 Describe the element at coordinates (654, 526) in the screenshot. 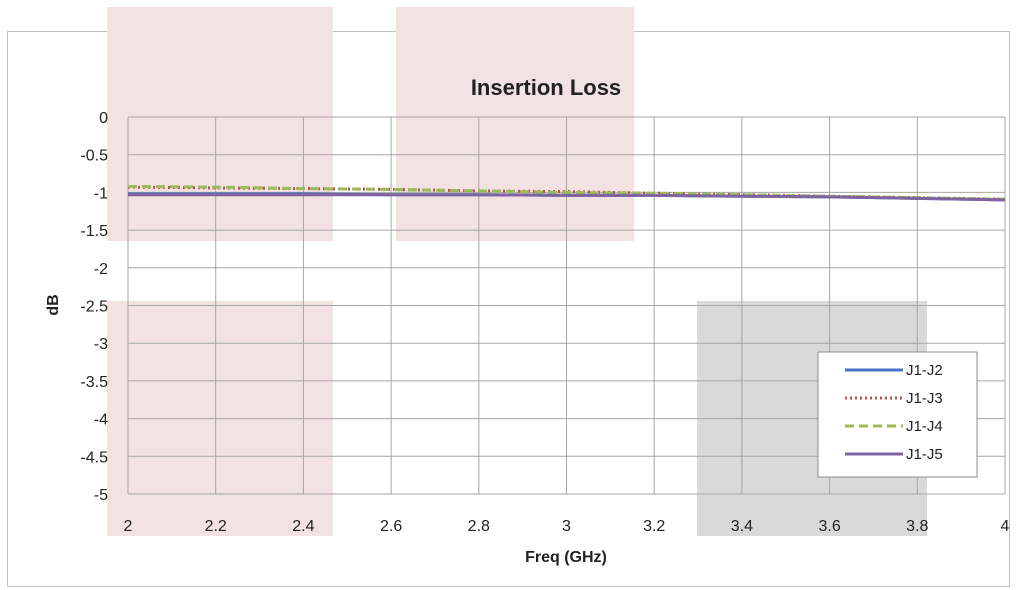

I see `x-tick-label: 3.2` at that location.